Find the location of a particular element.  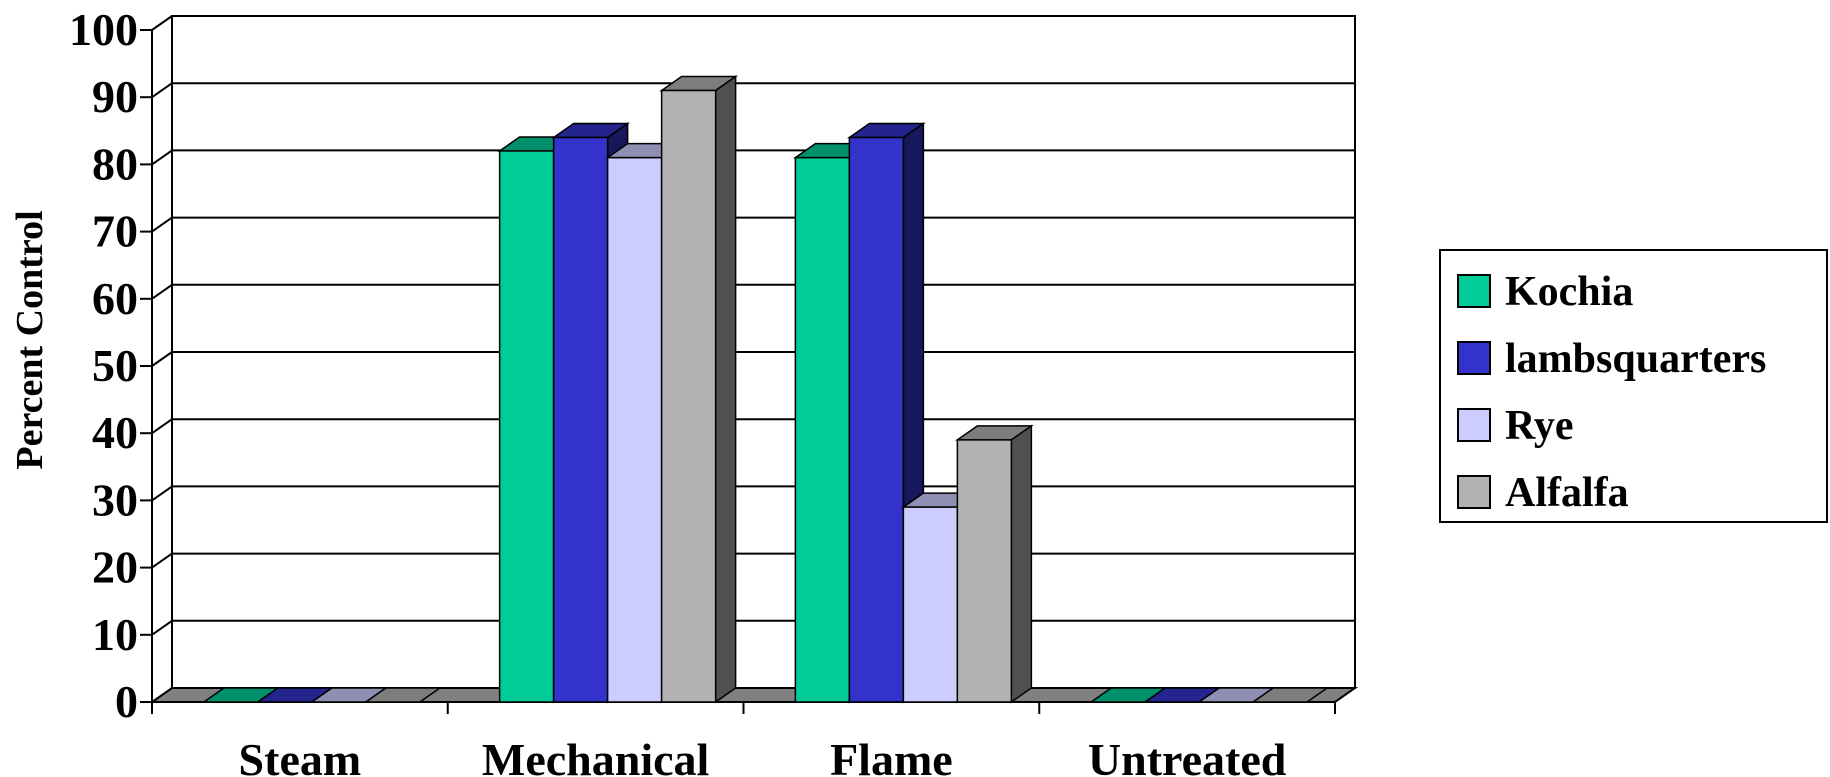

bar-alfalfa-steam is located at coordinates (403, 695).